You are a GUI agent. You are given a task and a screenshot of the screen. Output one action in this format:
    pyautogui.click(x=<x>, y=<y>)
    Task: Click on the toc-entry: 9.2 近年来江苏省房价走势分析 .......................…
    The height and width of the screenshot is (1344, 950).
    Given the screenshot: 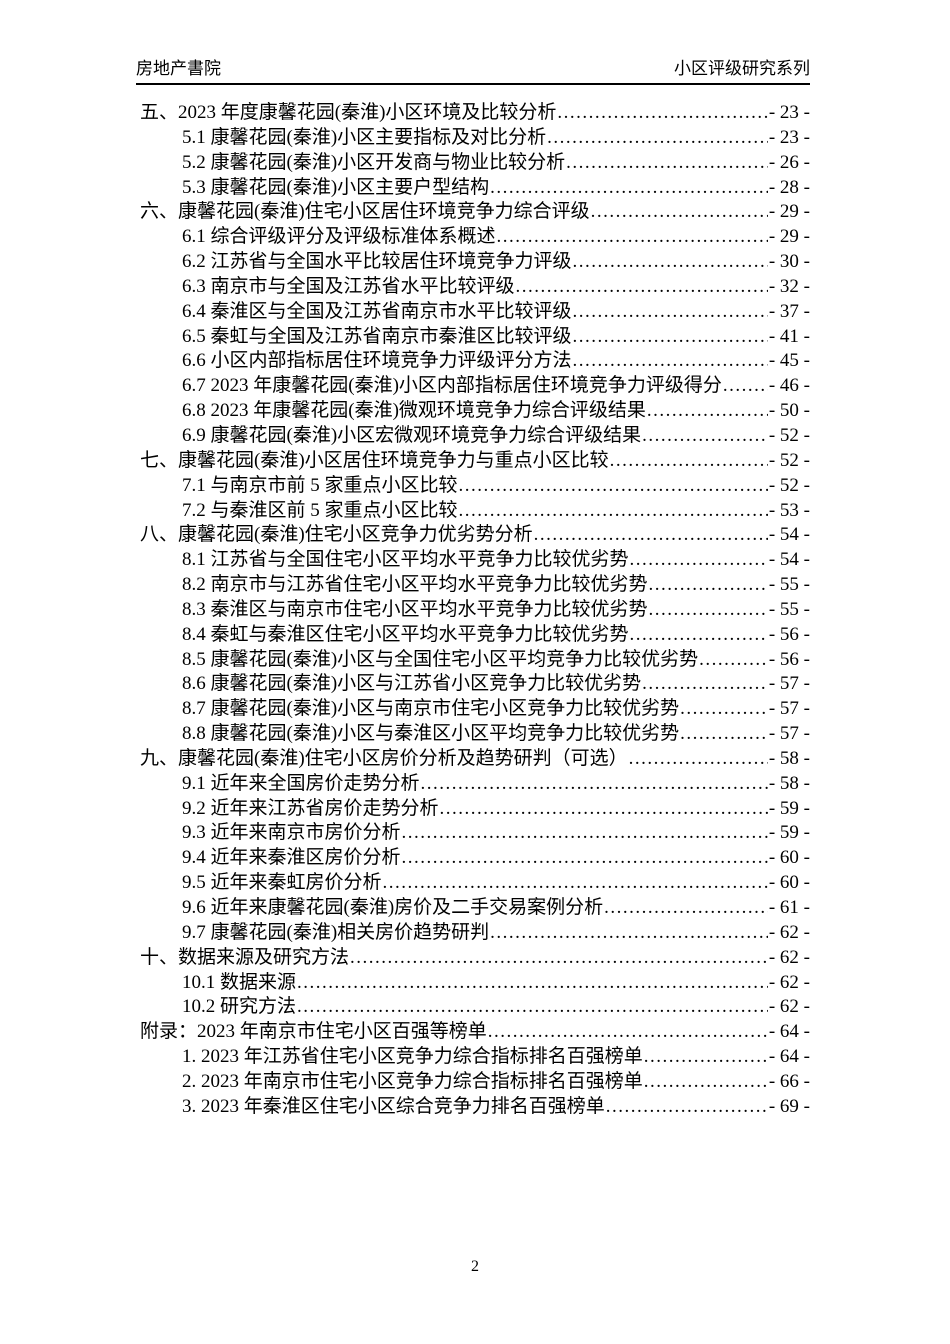 What is the action you would take?
    pyautogui.click(x=475, y=809)
    